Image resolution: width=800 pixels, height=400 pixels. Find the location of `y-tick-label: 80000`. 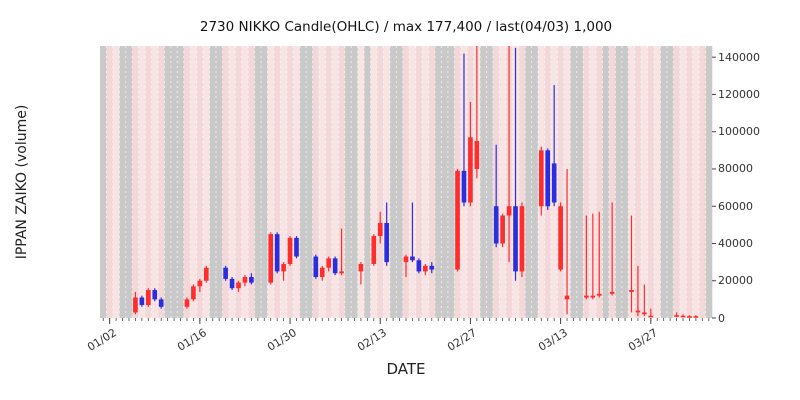

y-tick-label: 80000 is located at coordinates (735, 169).